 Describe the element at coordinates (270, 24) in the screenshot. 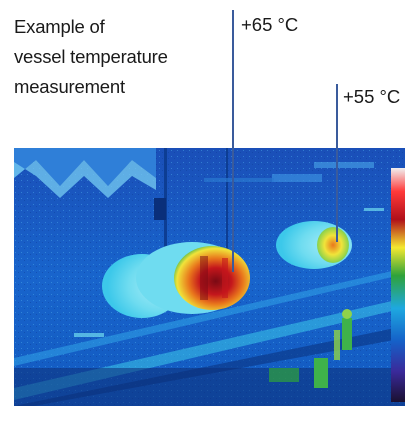

I see `callout-label-65c: +65 °C` at that location.